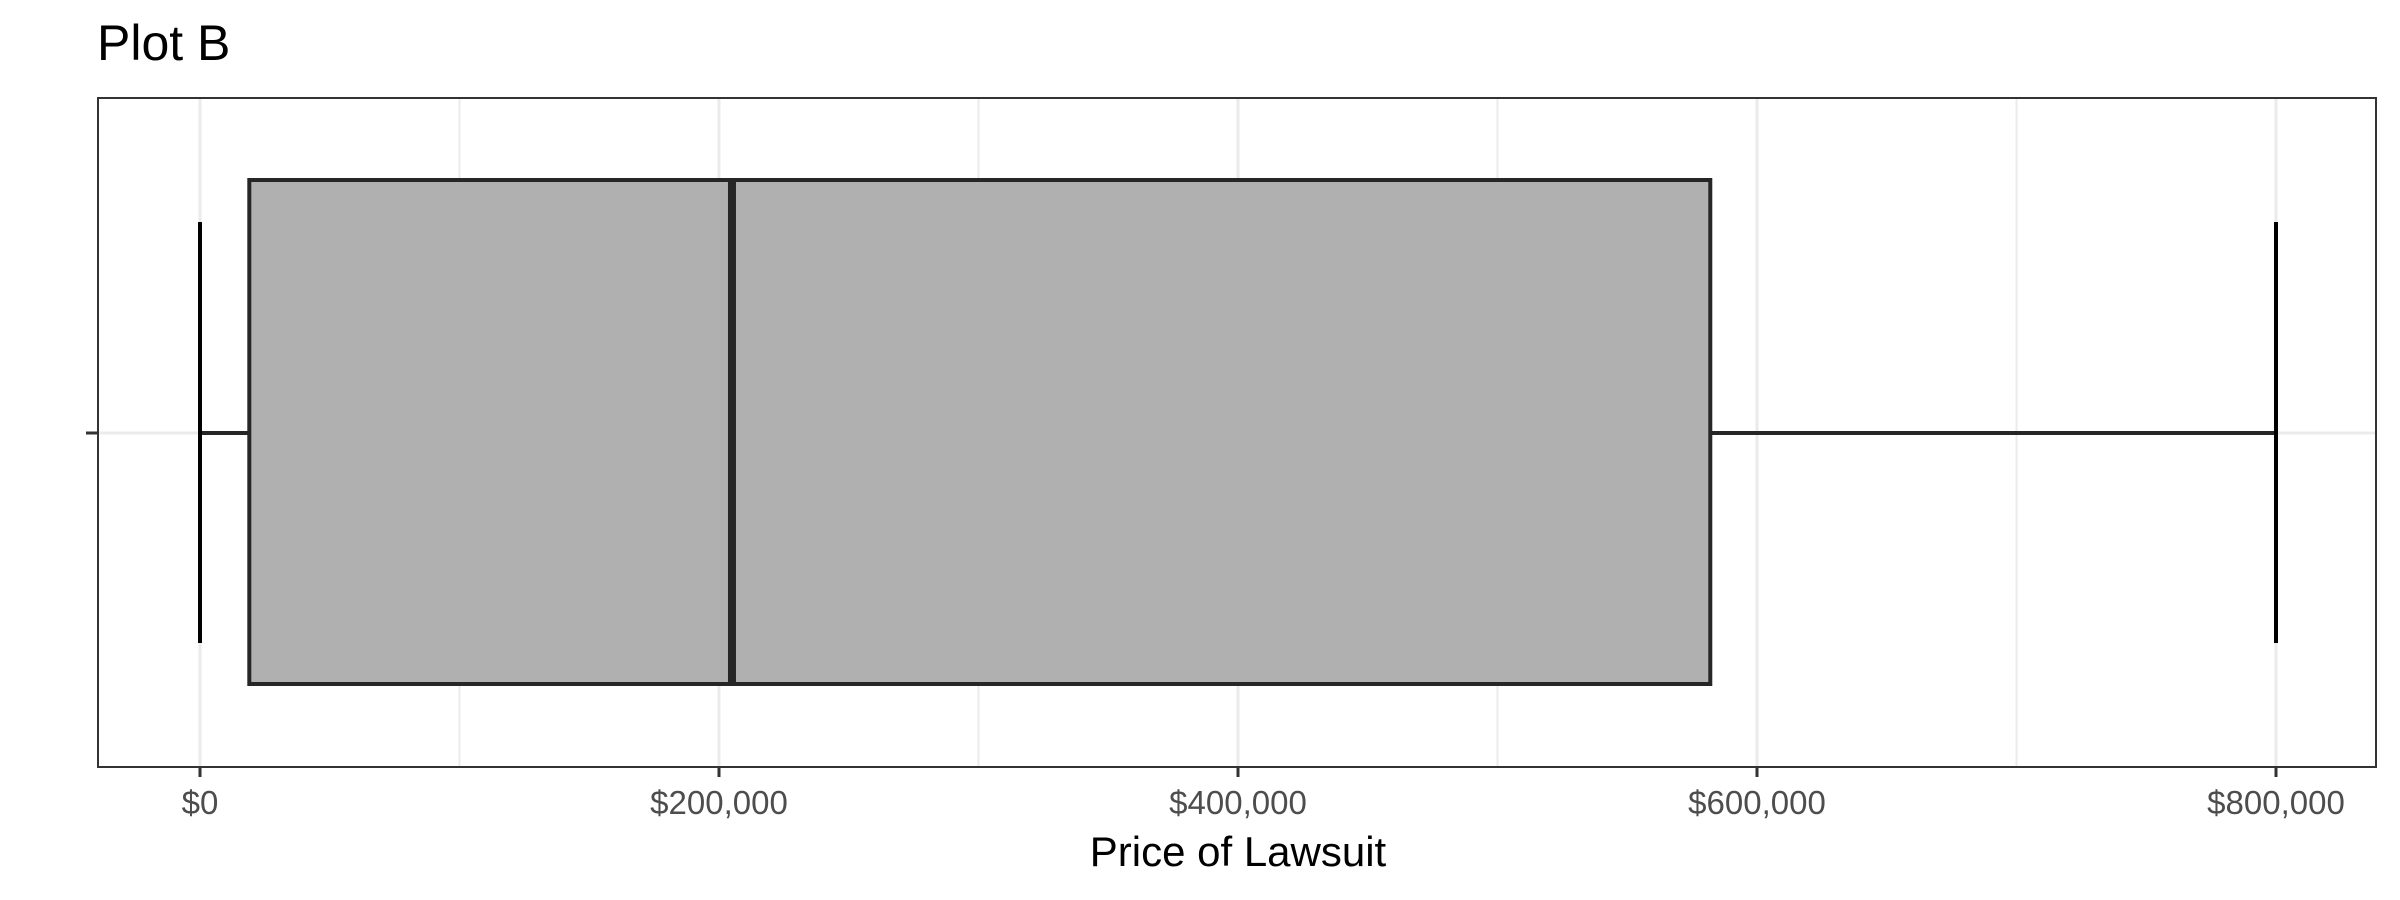 The height and width of the screenshot is (900, 2400). I want to click on x-axis-ticks: $0 $200,000 $400,000 $600,000 $800,000, so click(1263, 794).